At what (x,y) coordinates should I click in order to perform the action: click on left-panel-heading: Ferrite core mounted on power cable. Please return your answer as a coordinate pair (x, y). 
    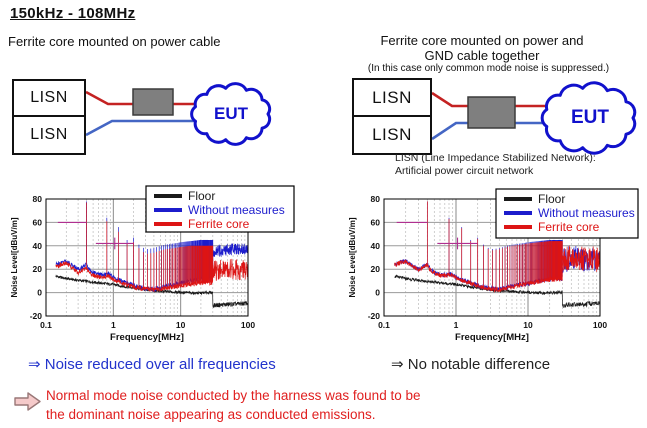
    Looking at the image, I should click on (114, 41).